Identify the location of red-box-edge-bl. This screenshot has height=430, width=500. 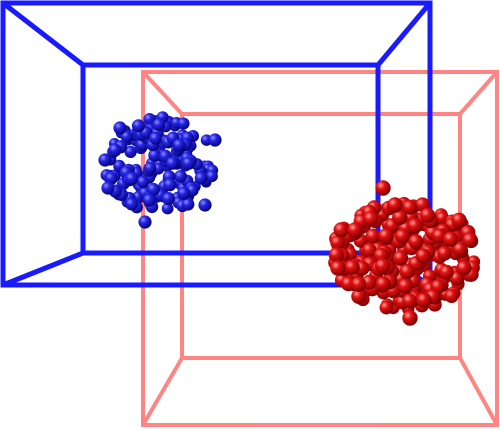
(162, 391).